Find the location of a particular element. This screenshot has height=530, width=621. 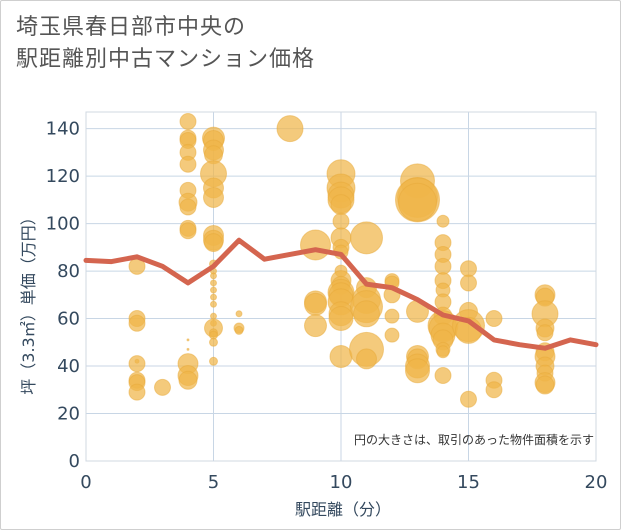

x-tick-label: 10 is located at coordinates (341, 482).